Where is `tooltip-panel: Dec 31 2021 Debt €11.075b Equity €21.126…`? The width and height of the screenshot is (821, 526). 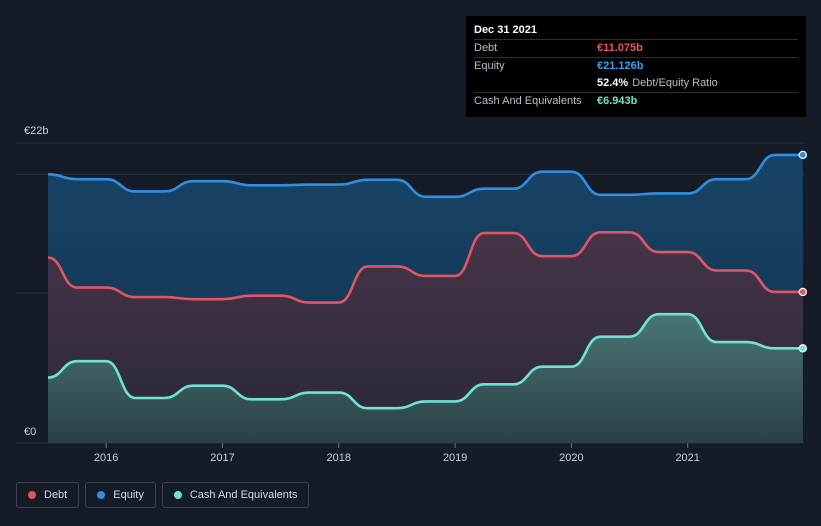
tooltip-panel: Dec 31 2021 Debt €11.075b Equity €21.126… is located at coordinates (636, 66).